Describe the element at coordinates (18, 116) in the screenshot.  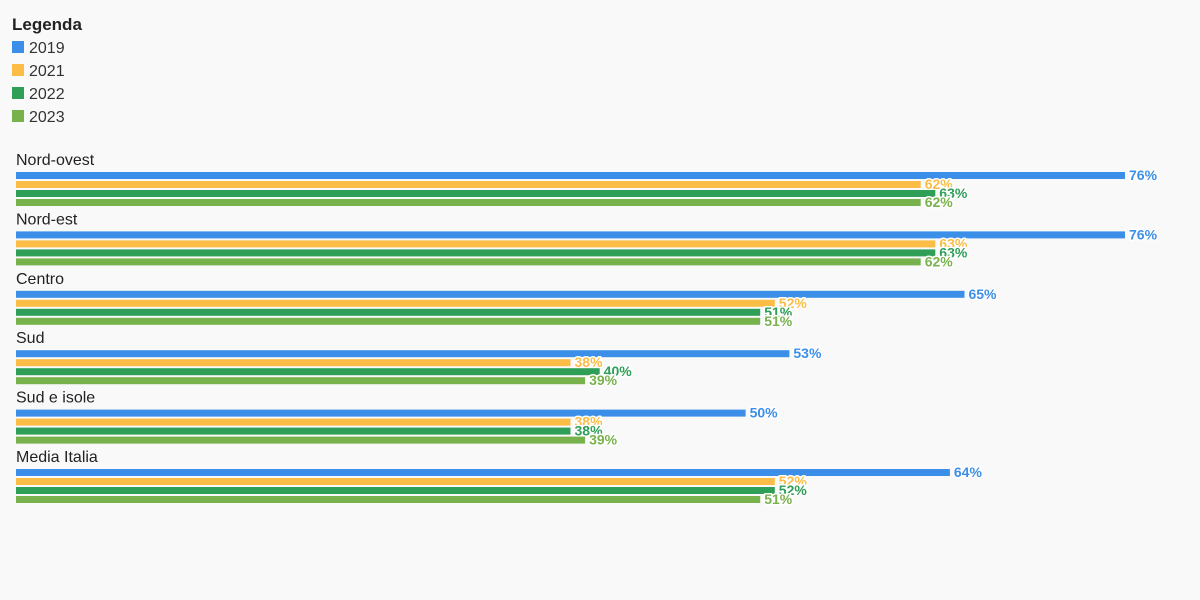
I see `legend-swatch-2023` at that location.